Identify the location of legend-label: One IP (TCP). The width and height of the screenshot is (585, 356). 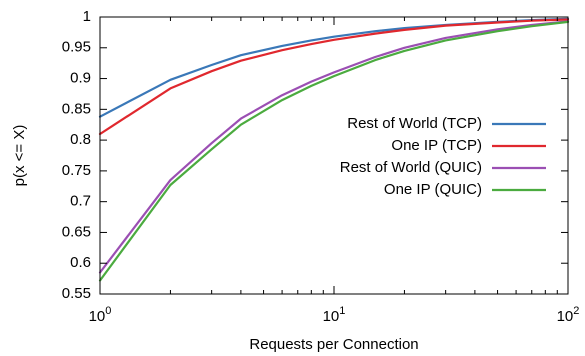
(436, 145).